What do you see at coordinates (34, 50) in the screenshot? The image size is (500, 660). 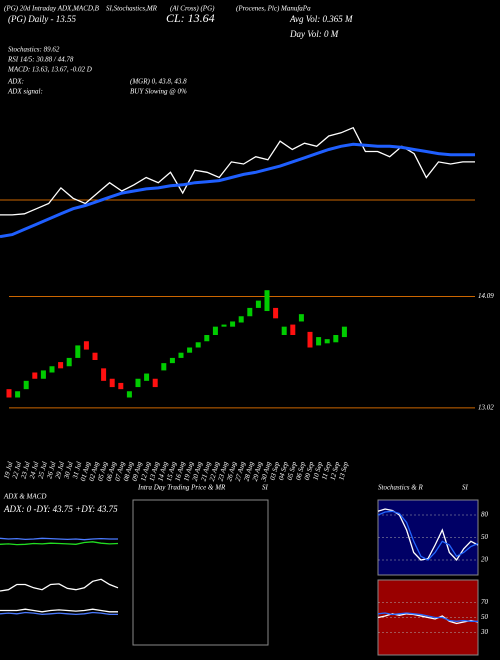 I see `indicator-text: Stochastics: 89.62` at bounding box center [34, 50].